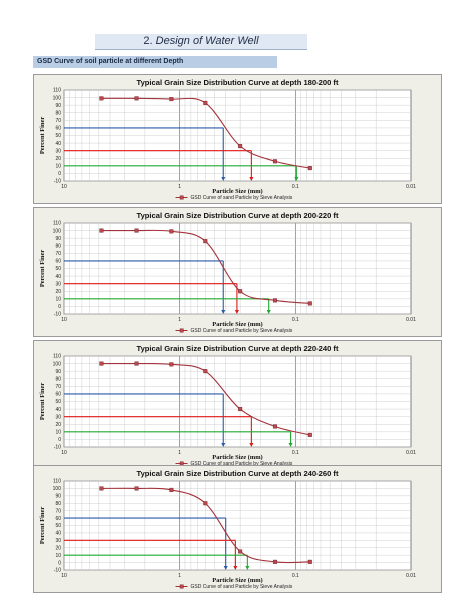 The width and height of the screenshot is (474, 613). Describe the element at coordinates (181, 197) in the screenshot. I see `legend-marker` at that location.